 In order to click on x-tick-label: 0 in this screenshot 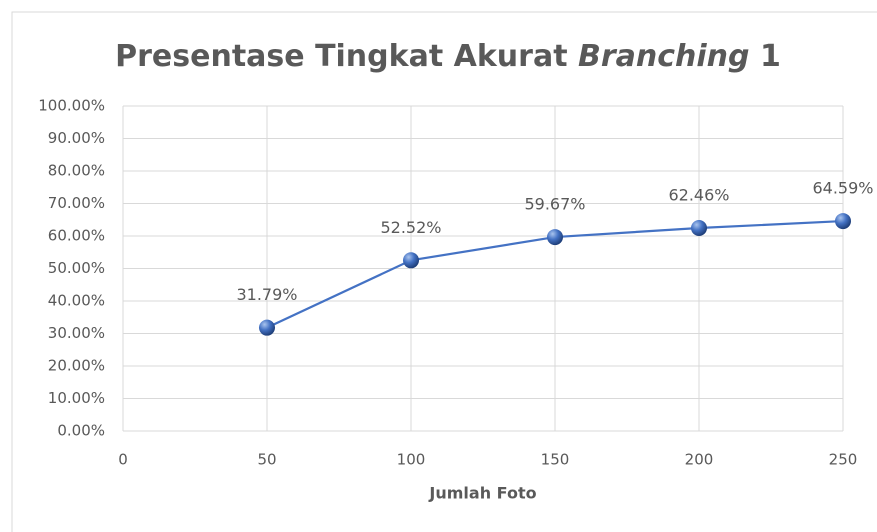, I will do `click(123, 460)`.